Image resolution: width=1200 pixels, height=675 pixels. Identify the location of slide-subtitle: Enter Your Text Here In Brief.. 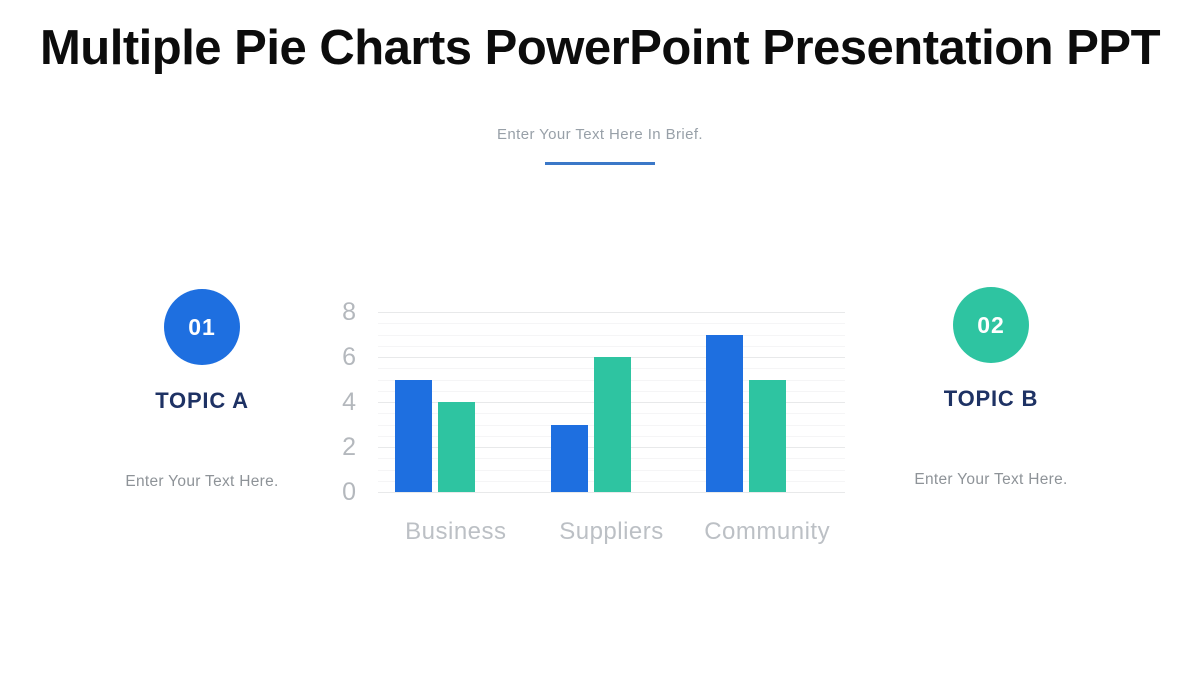
(600, 134).